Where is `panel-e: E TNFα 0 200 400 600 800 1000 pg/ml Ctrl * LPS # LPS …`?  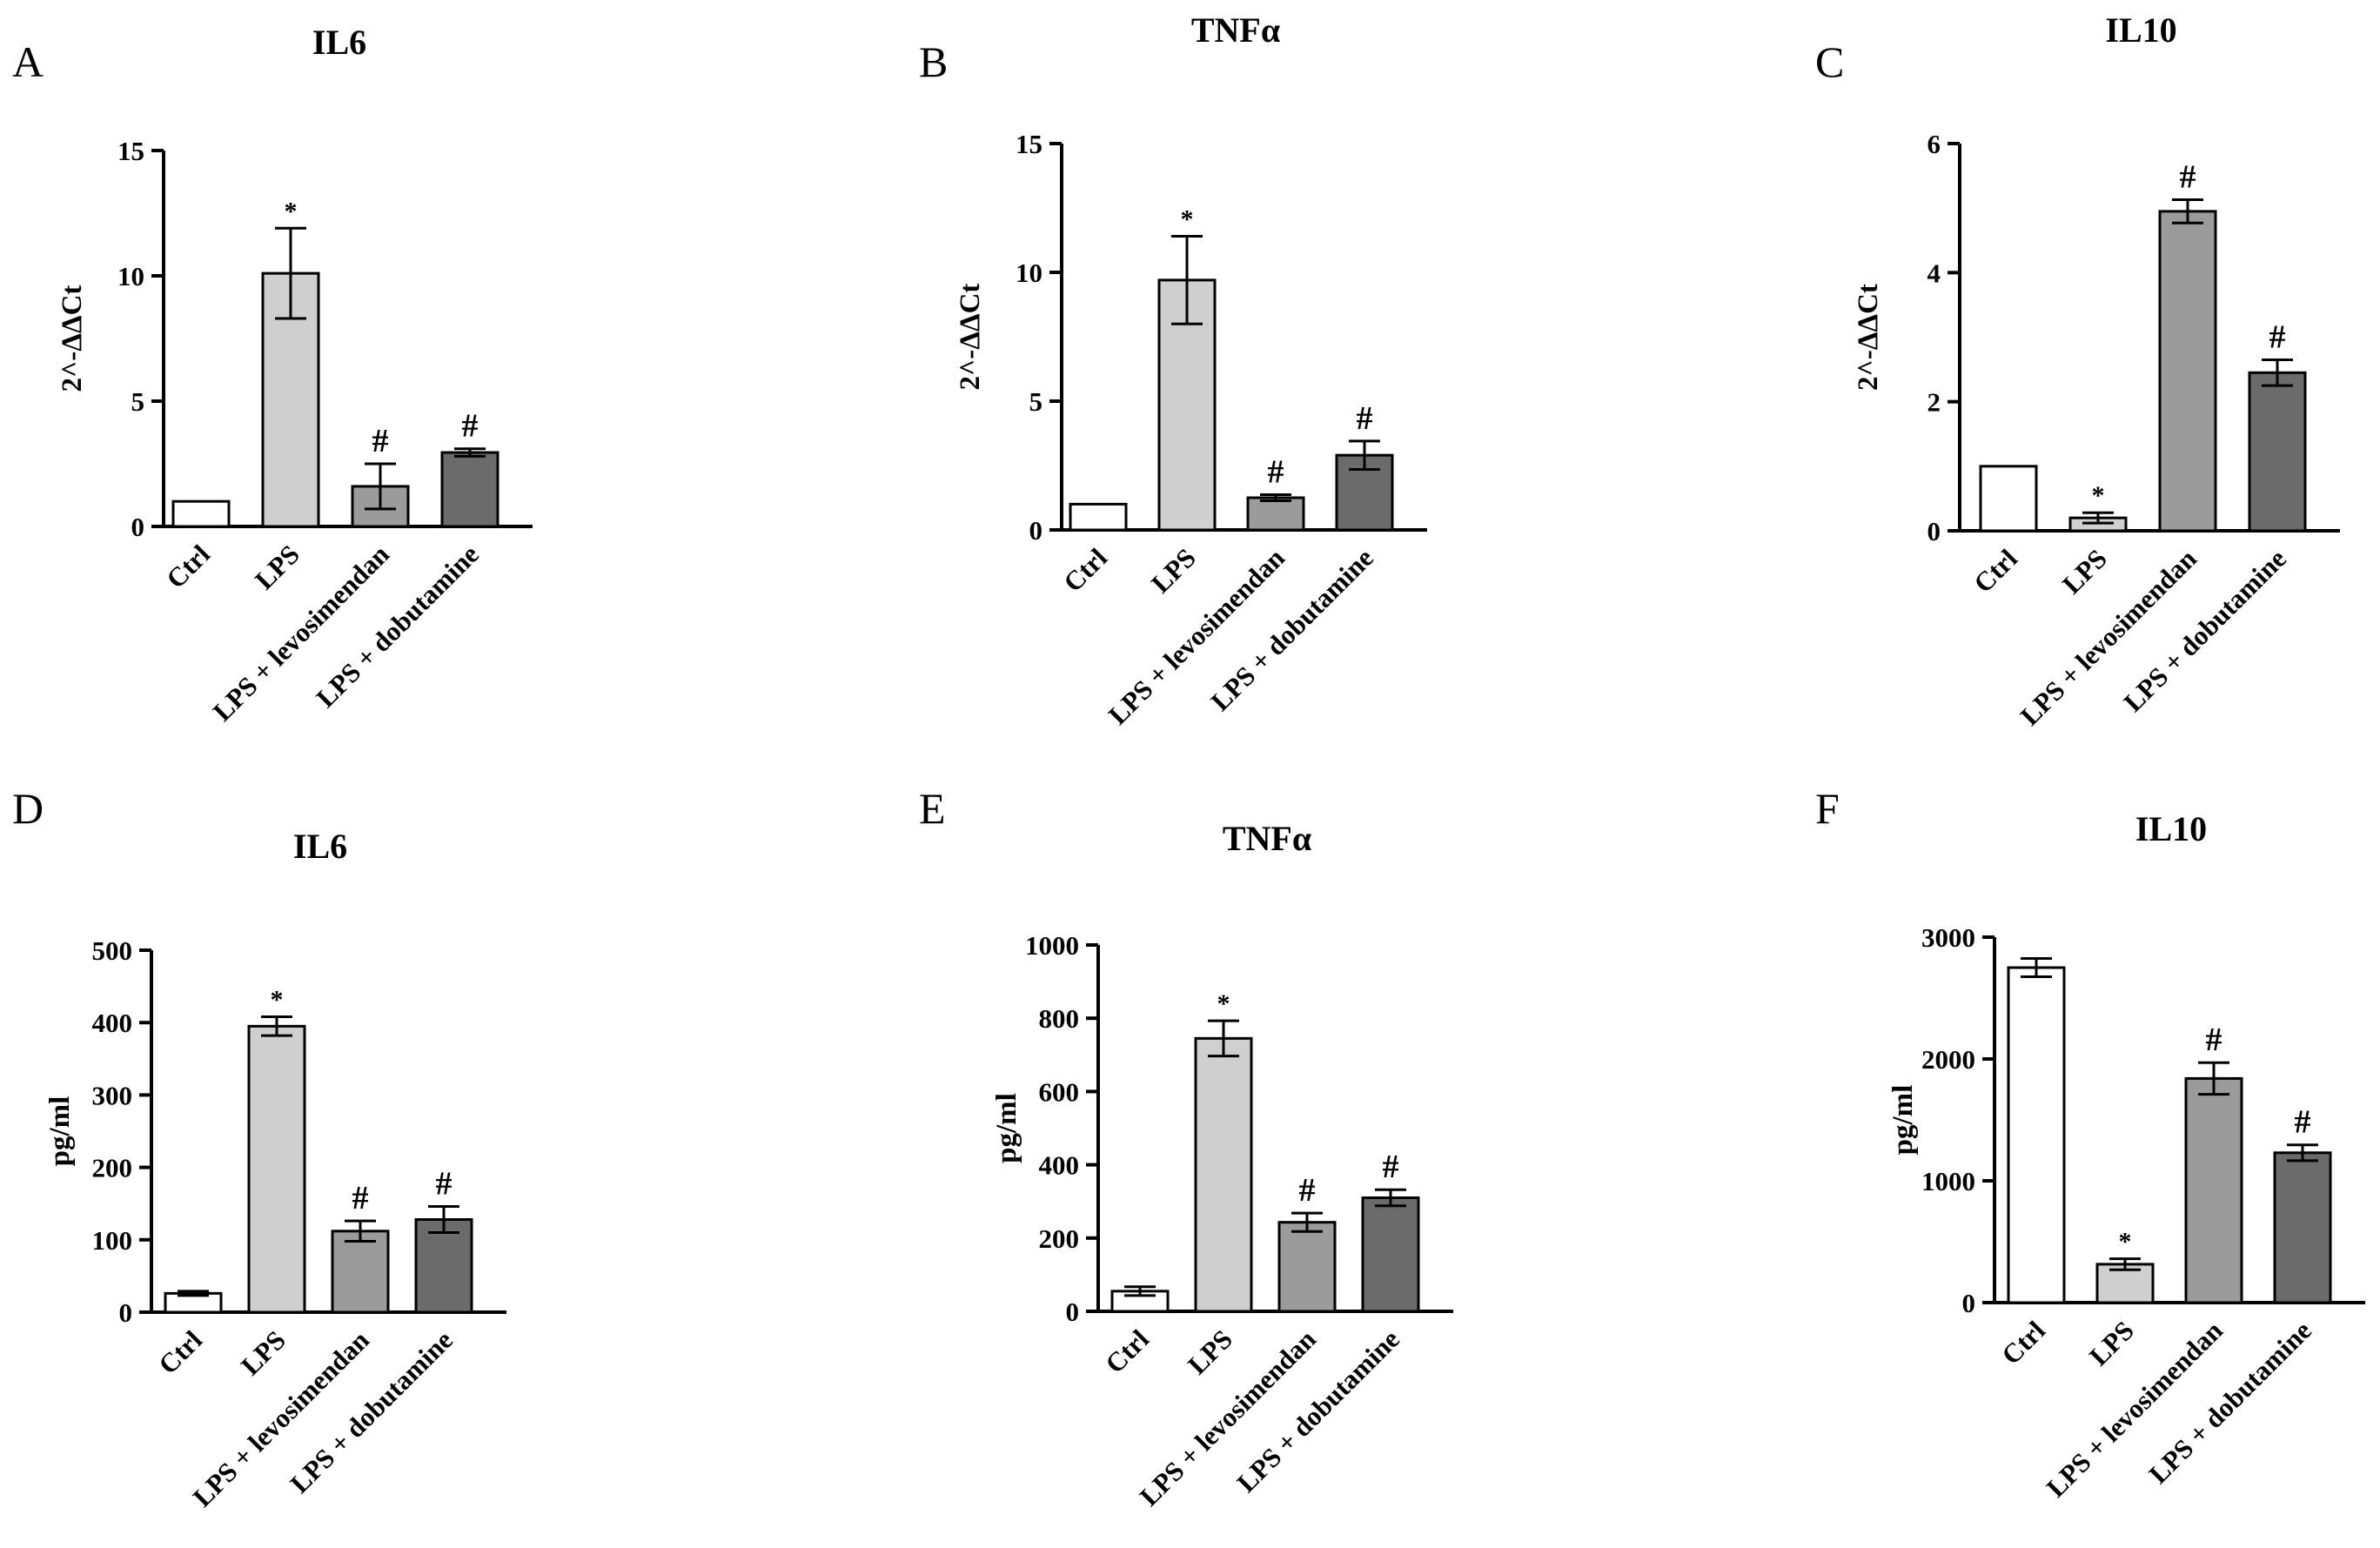 panel-e: E TNFα 0 200 400 600 800 1000 pg/ml Ctrl * LPS # LPS … is located at coordinates (1186, 1147).